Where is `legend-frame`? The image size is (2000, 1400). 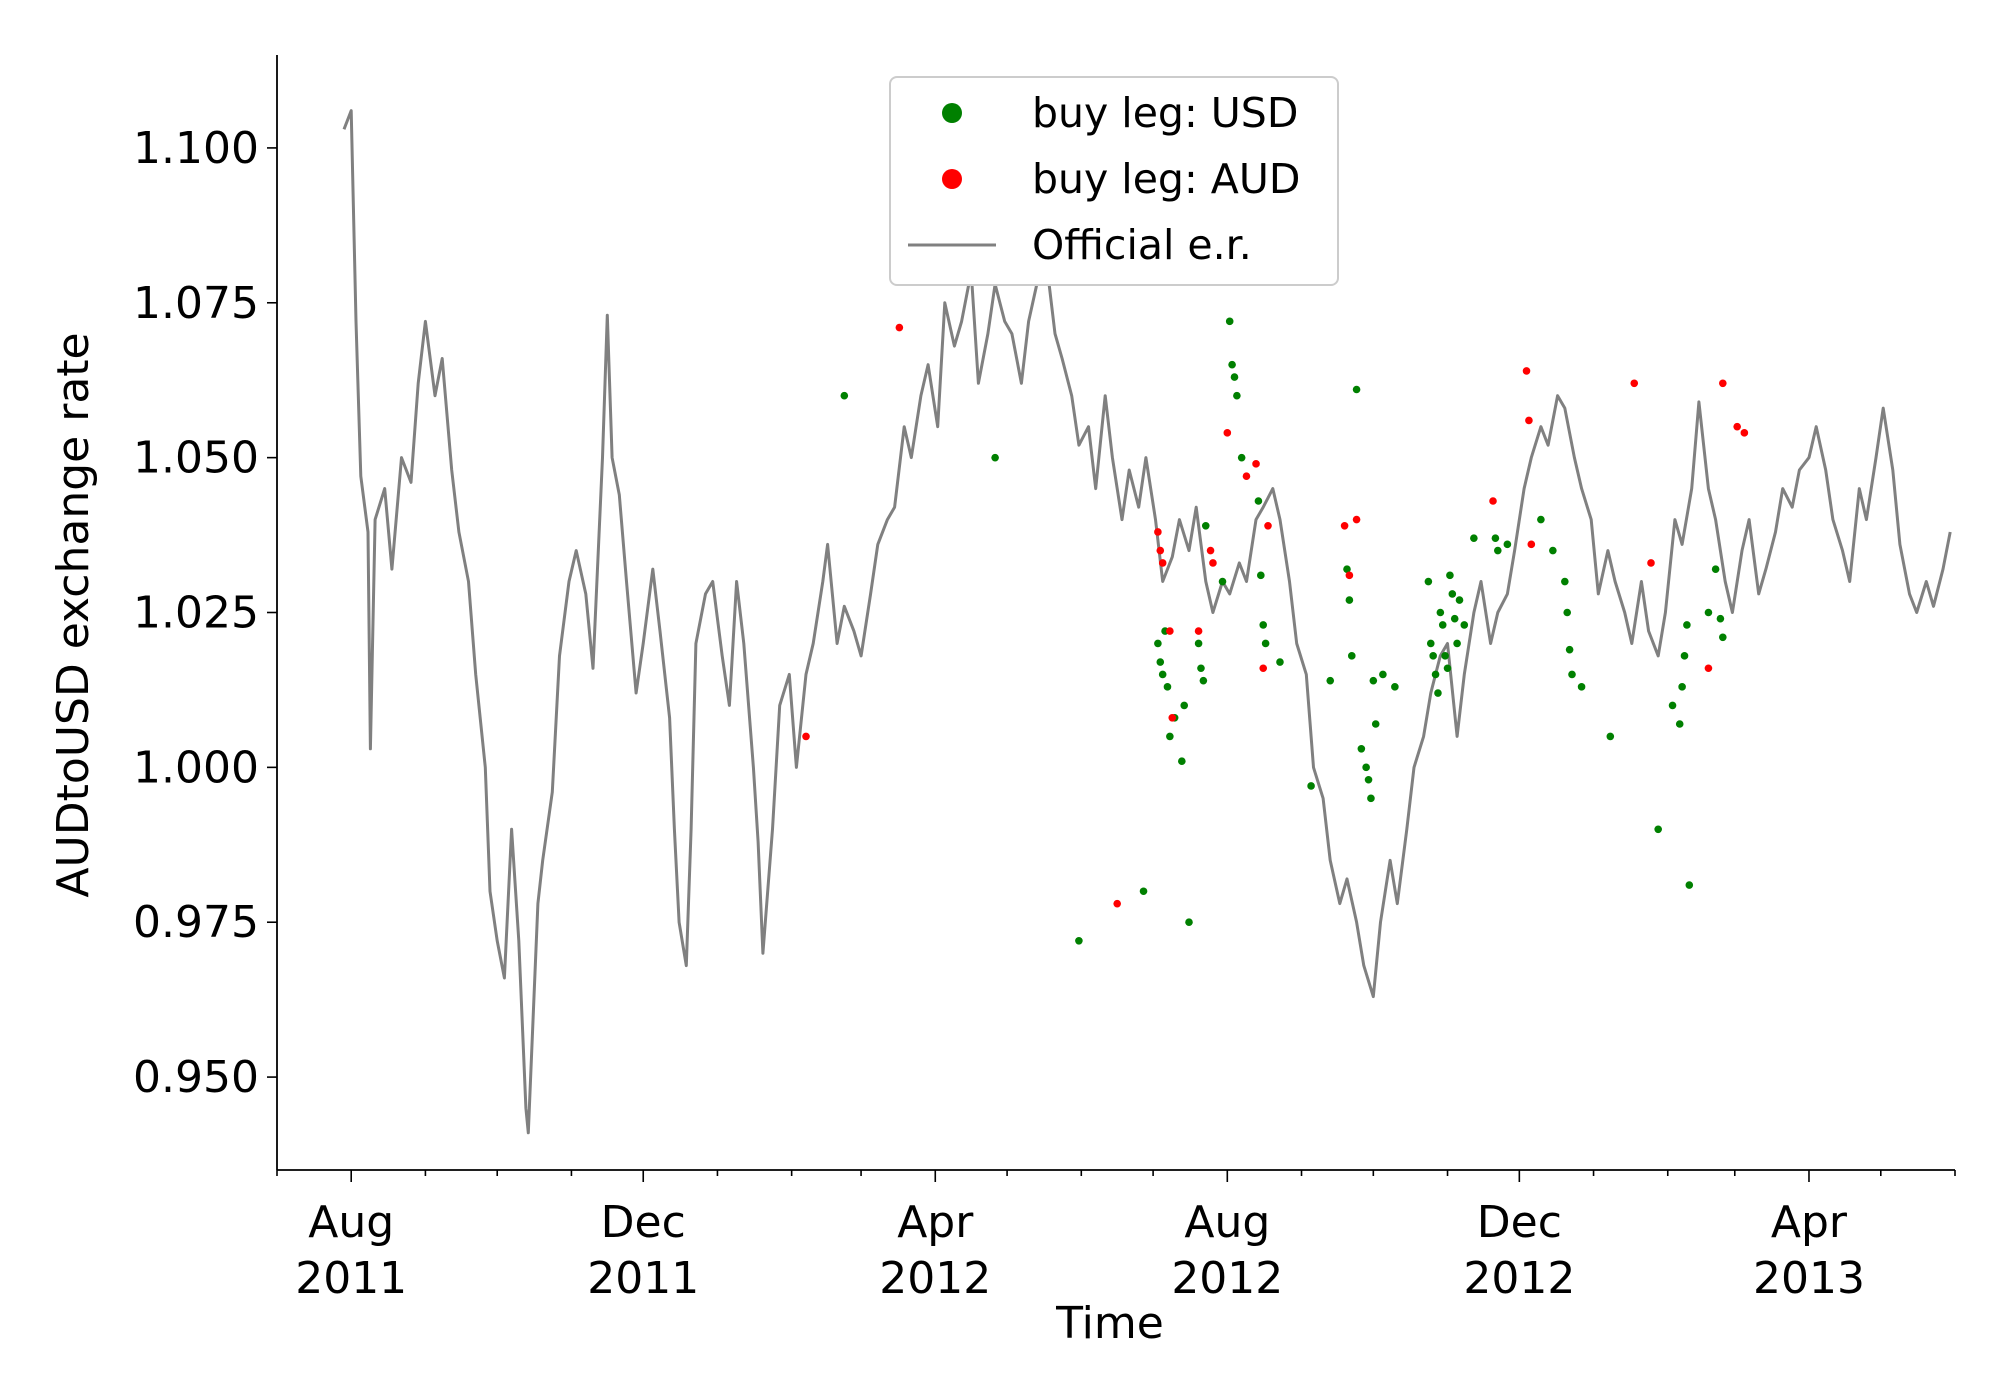 legend-frame is located at coordinates (1114, 181).